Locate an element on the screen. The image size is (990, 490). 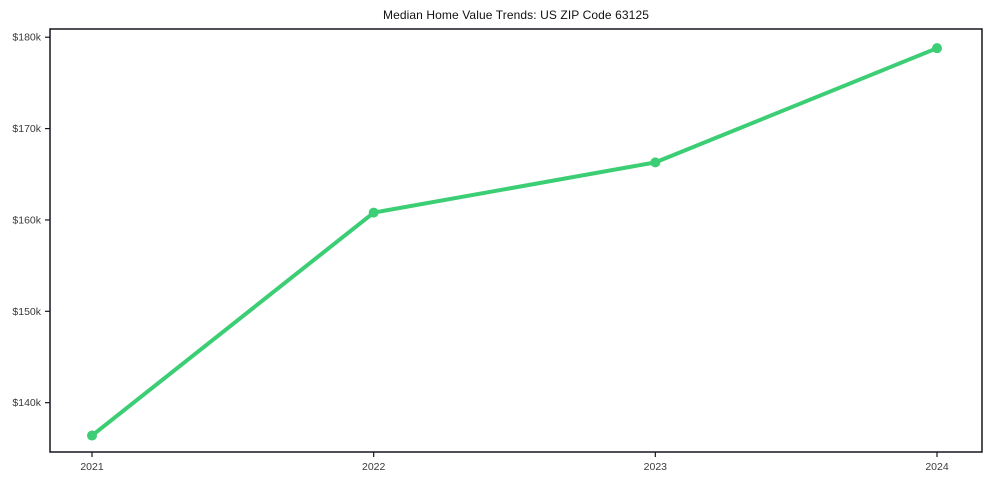
data-point-2021 is located at coordinates (92, 435).